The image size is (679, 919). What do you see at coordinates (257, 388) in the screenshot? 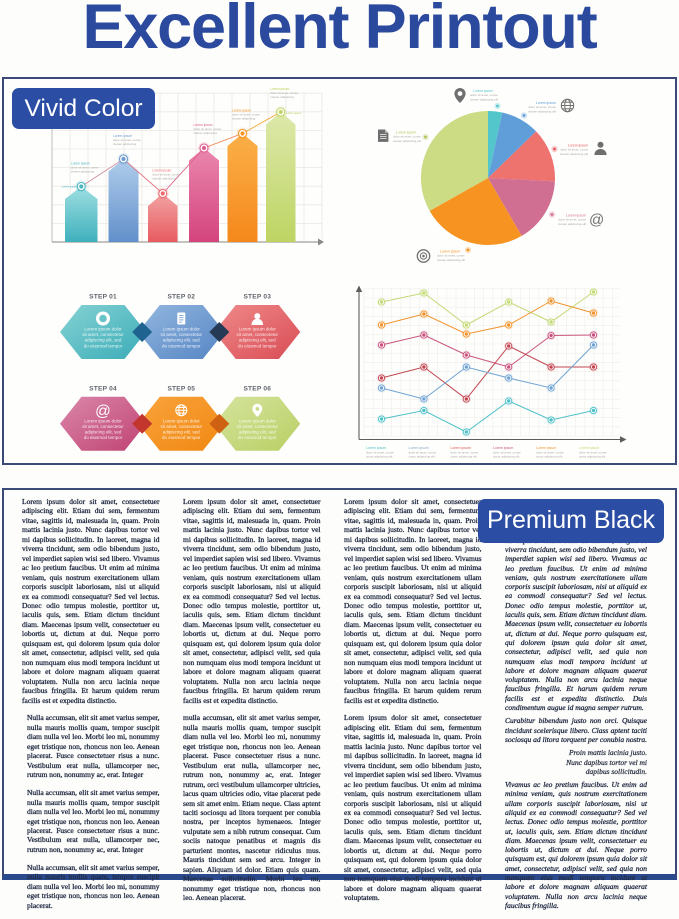
I see `svg-text: STEP 06` at bounding box center [257, 388].